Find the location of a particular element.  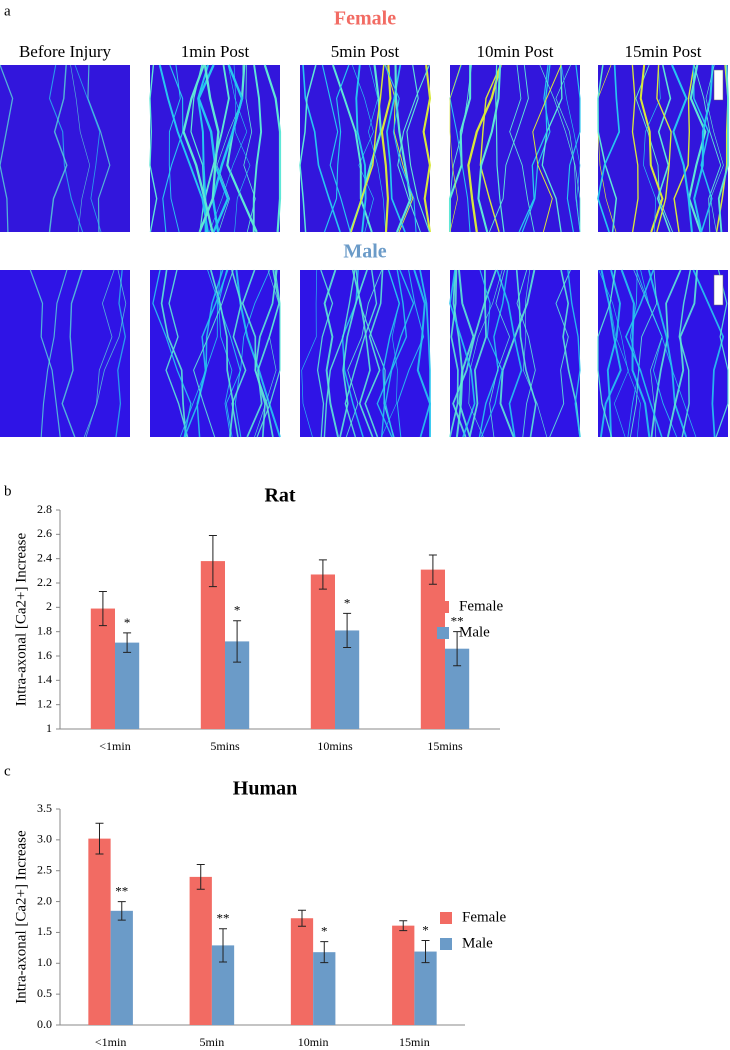

y-tick-label: 1.4 is located at coordinates (44, 679).